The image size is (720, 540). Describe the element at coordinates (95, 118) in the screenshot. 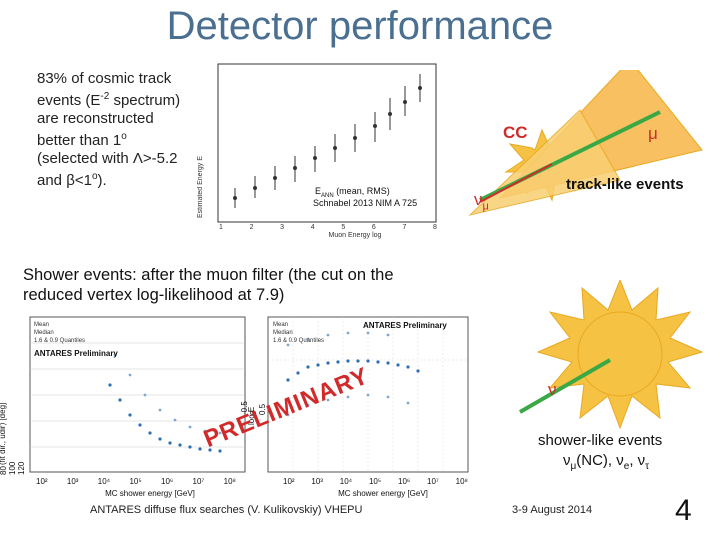

I see `cosmic-line-3: are reconstructed` at that location.